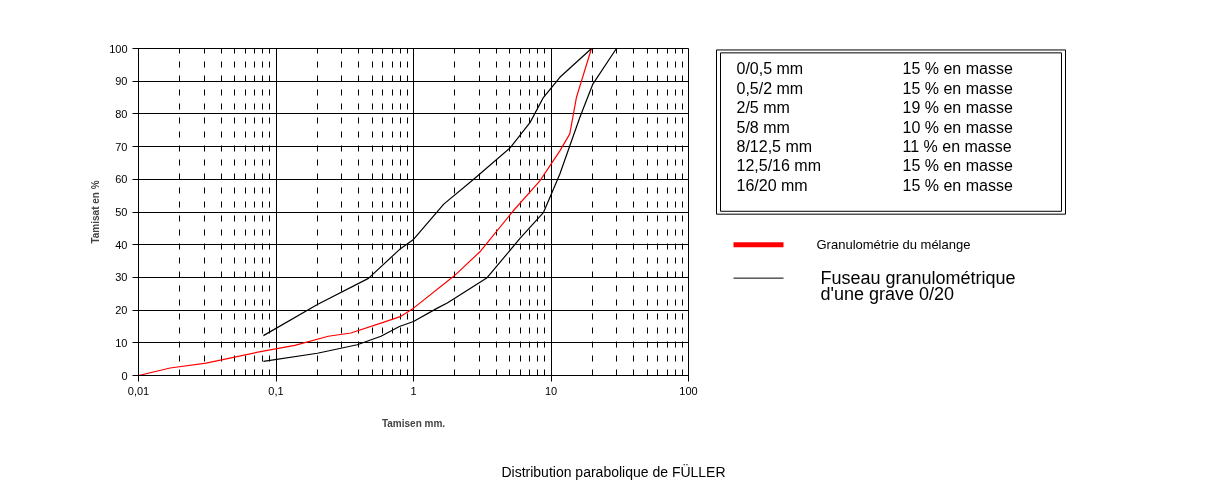 The image size is (1226, 497). Describe the element at coordinates (770, 69) in the screenshot. I see `text: 0/0,5 mm` at that location.